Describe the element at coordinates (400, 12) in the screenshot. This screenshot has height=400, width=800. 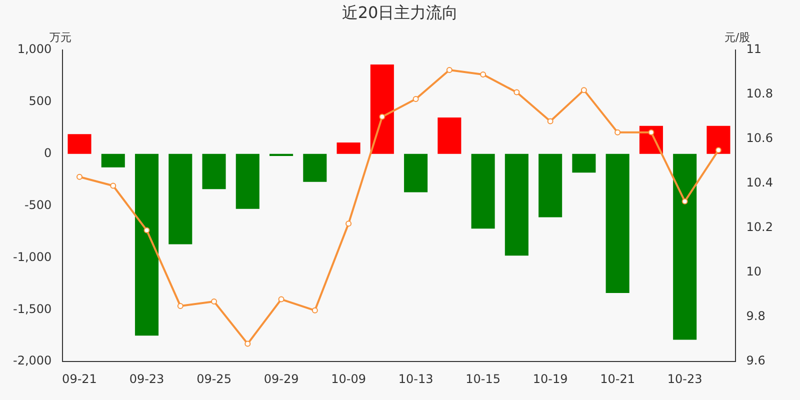
I see `chart-title: 近20日主力流向` at that location.